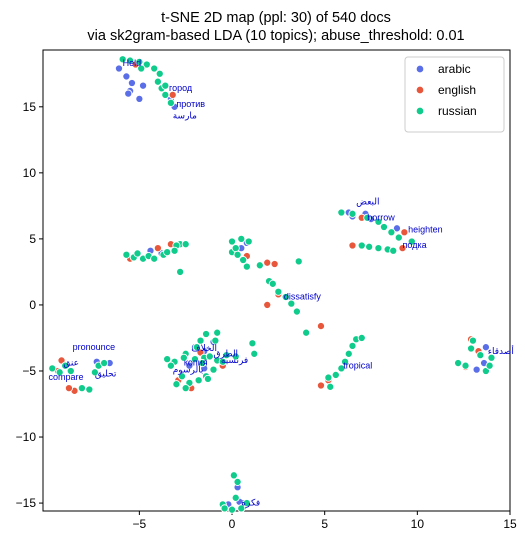  I want to click on point-annotation: Held, so click(132, 63).